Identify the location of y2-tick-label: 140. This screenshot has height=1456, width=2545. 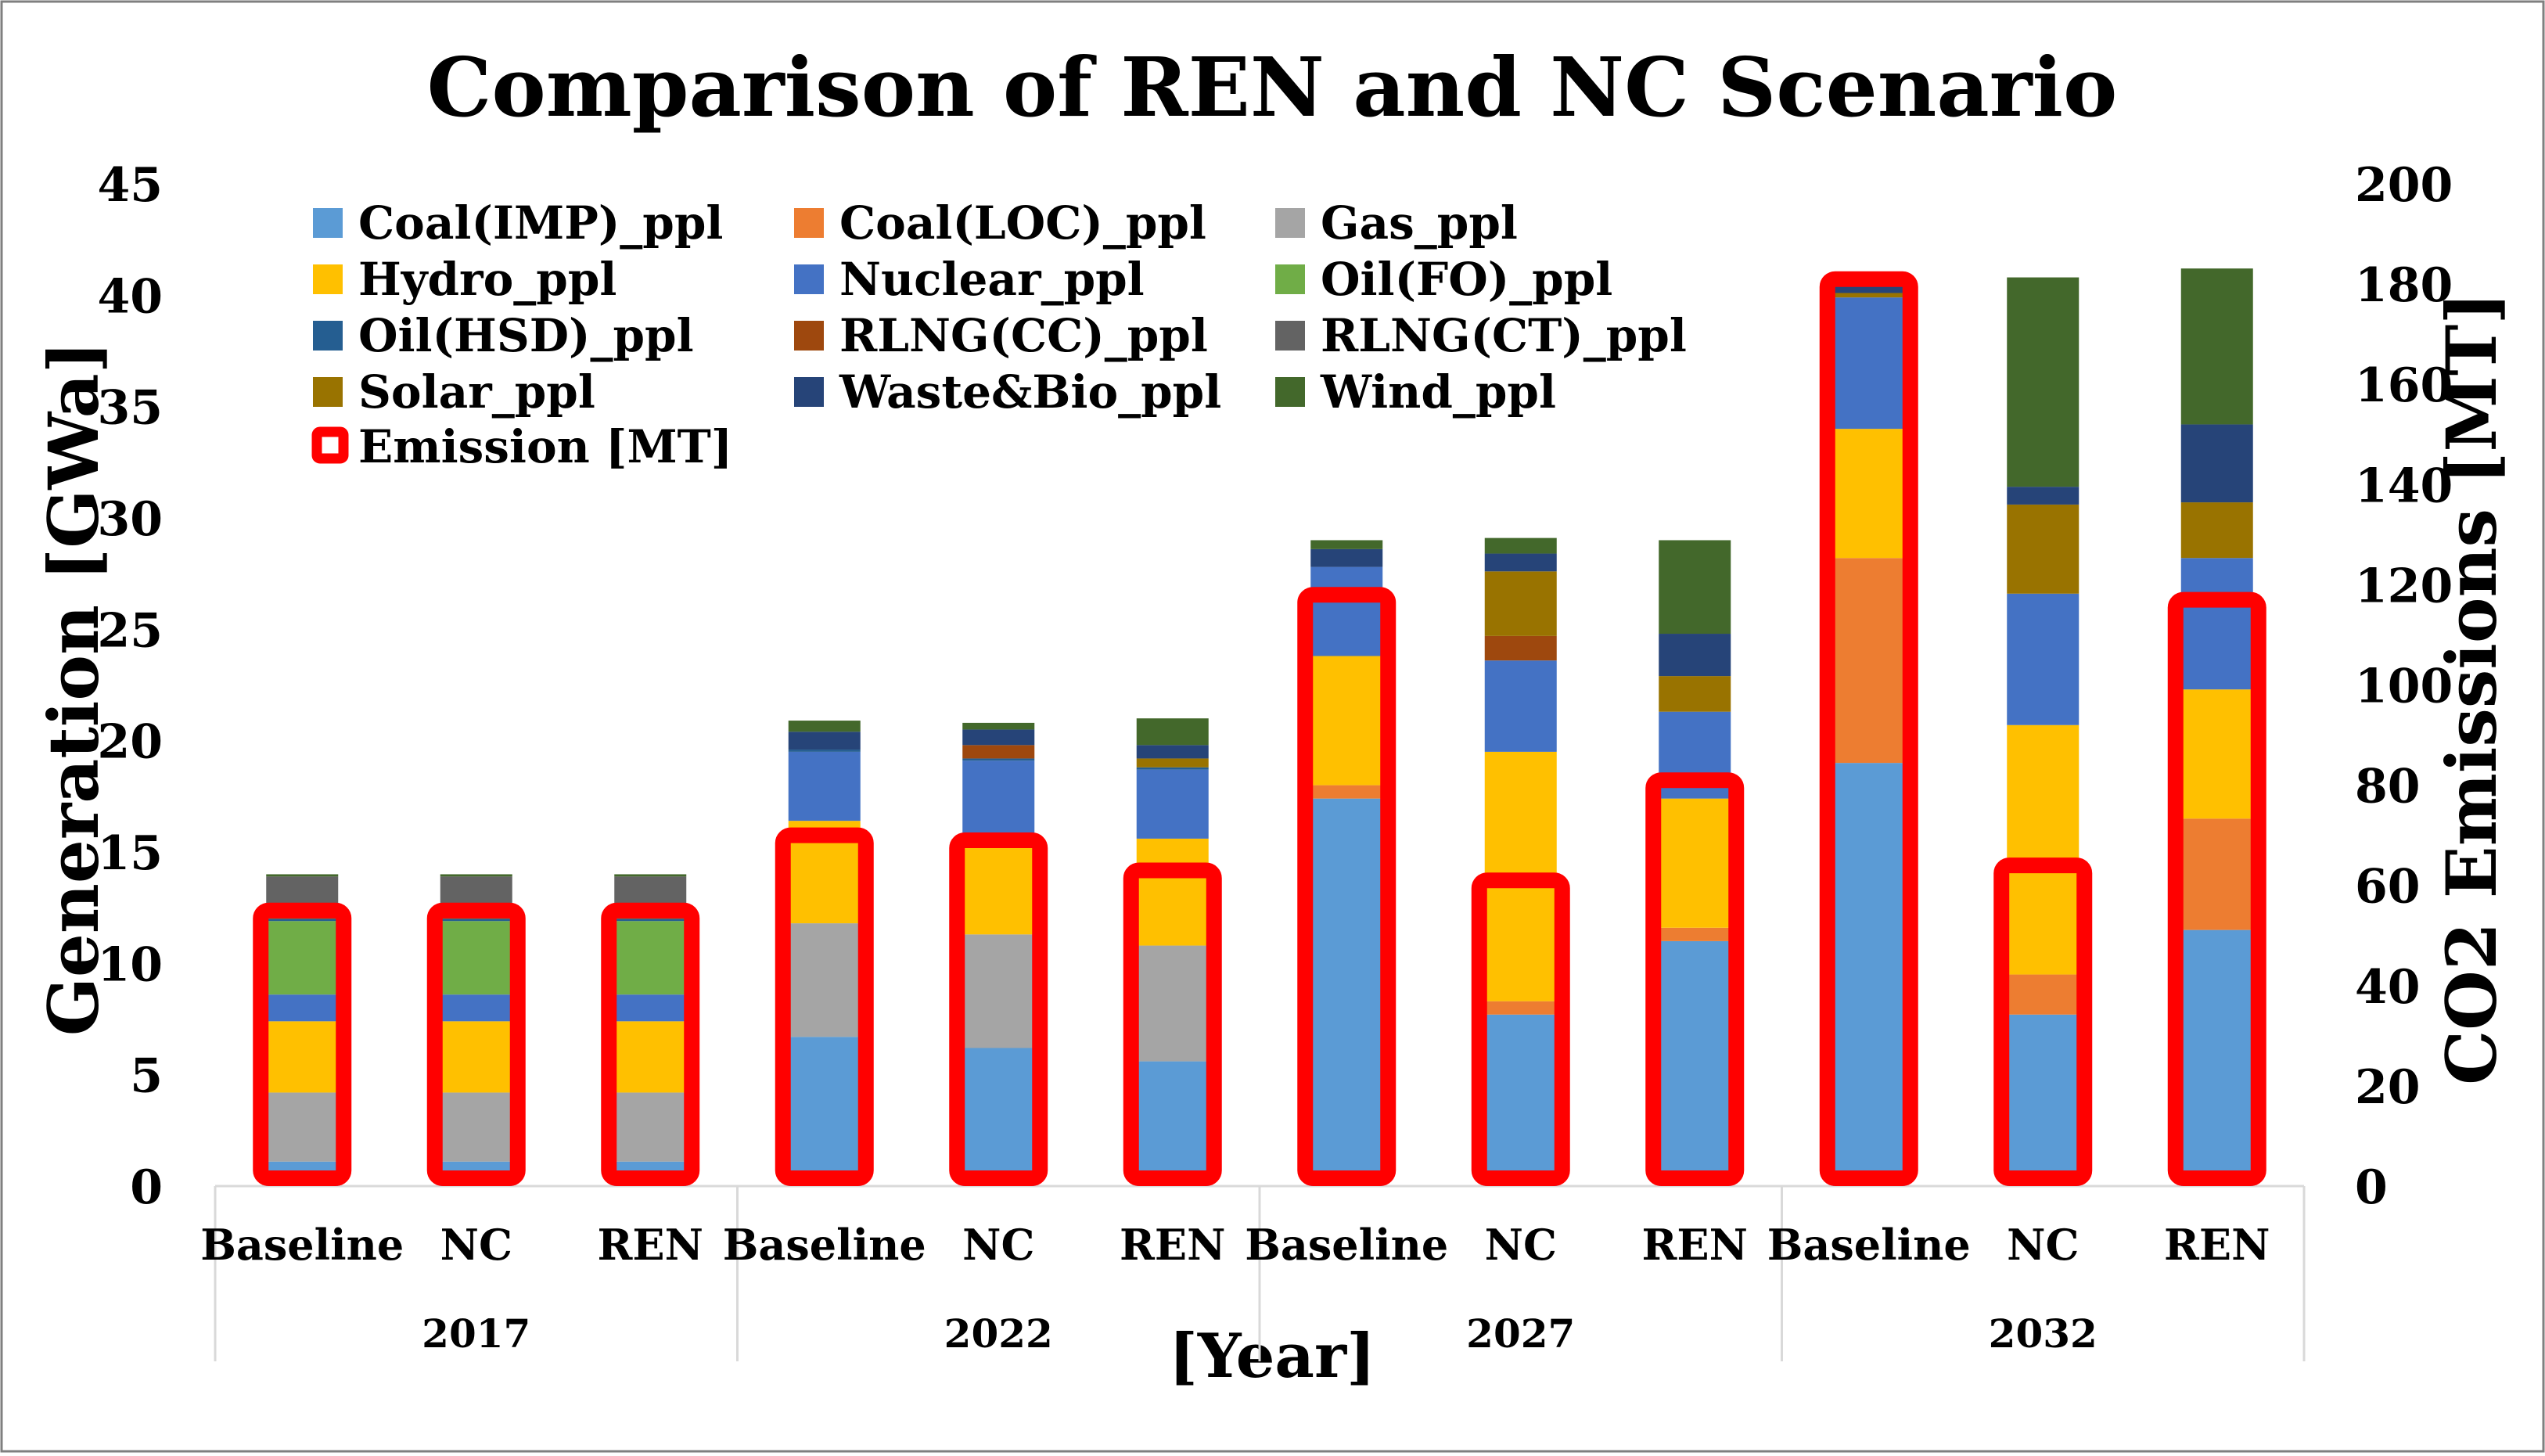
(2404, 485).